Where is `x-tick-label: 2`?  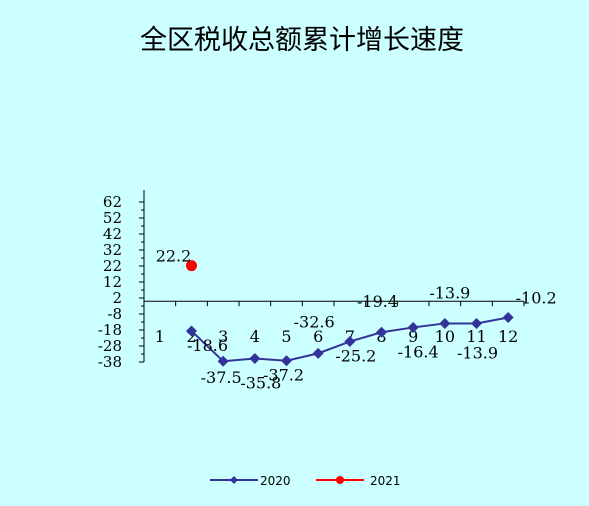
x-tick-label: 2 is located at coordinates (191, 336).